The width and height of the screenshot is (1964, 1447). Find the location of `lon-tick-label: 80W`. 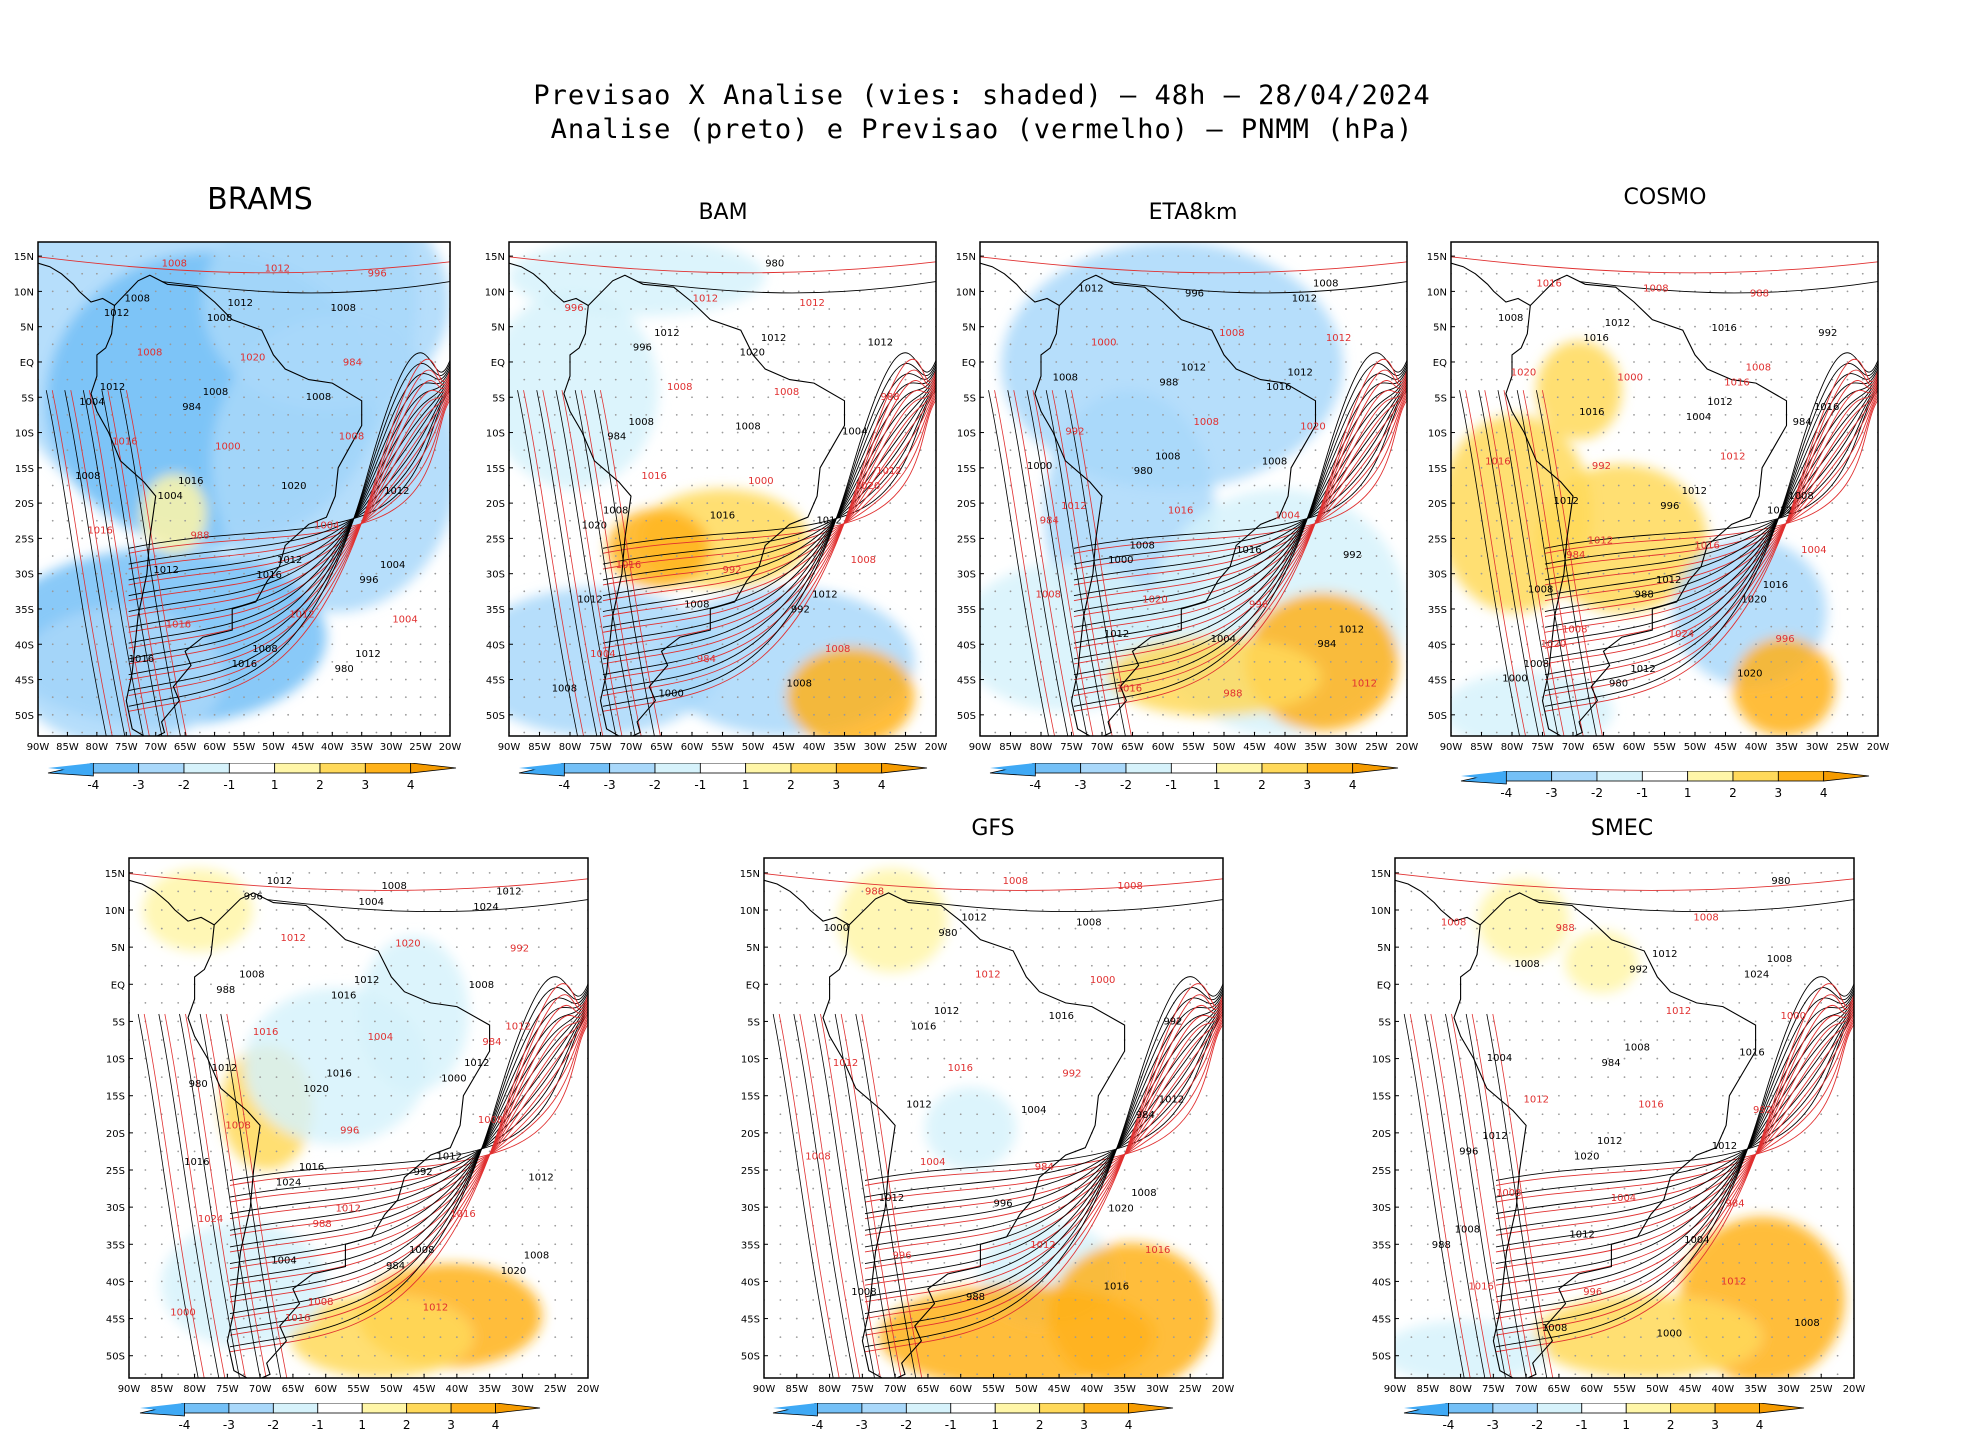

lon-tick-label: 80W is located at coordinates (194, 1389).